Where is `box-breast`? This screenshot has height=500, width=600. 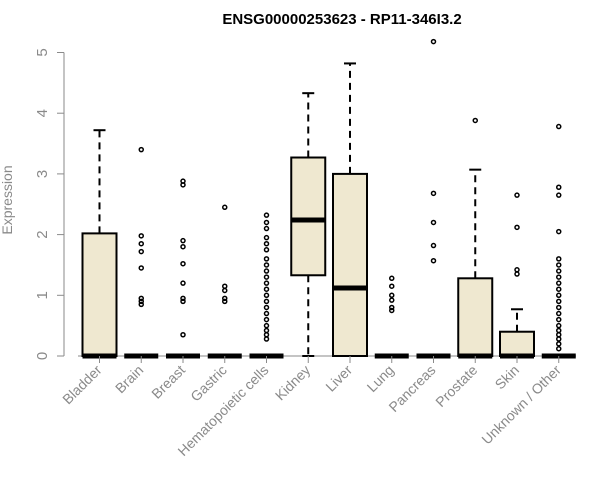
box-breast is located at coordinates (183, 268).